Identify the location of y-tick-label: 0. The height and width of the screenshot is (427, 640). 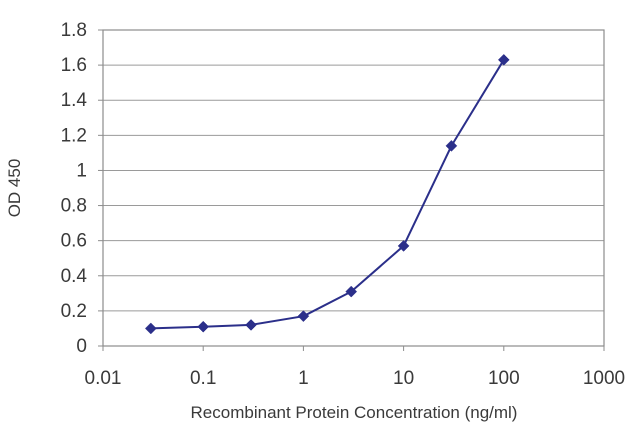
(81, 346).